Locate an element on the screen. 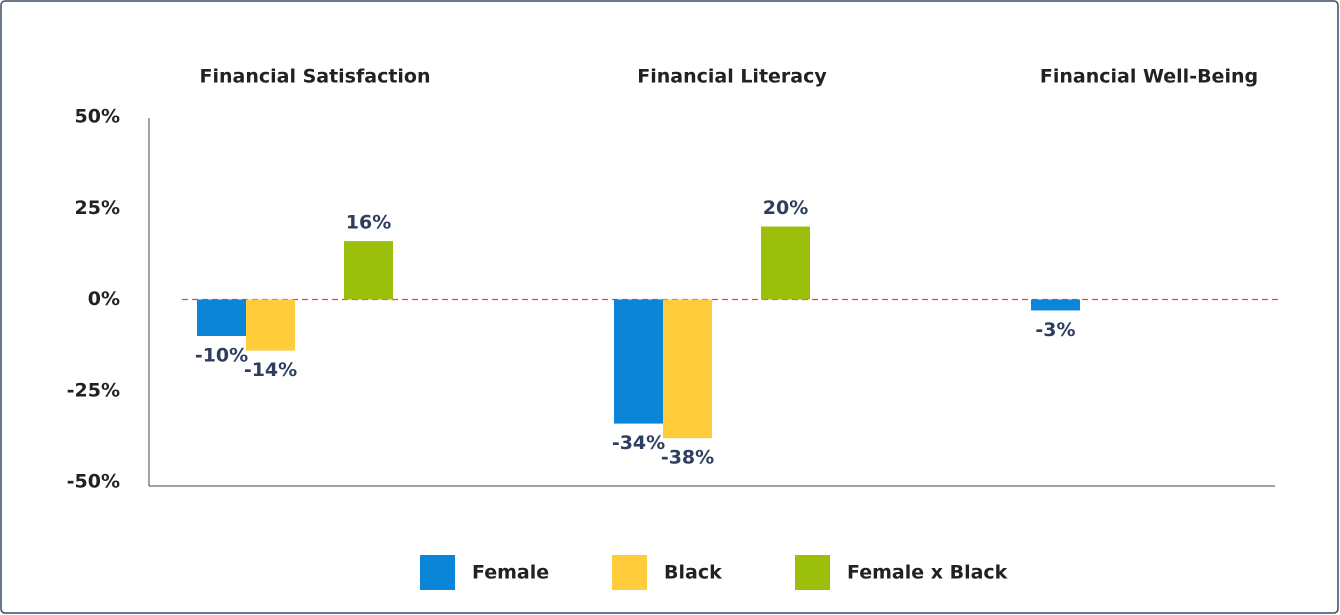 The height and width of the screenshot is (615, 1340). y-tick-label: 25% is located at coordinates (97, 208).